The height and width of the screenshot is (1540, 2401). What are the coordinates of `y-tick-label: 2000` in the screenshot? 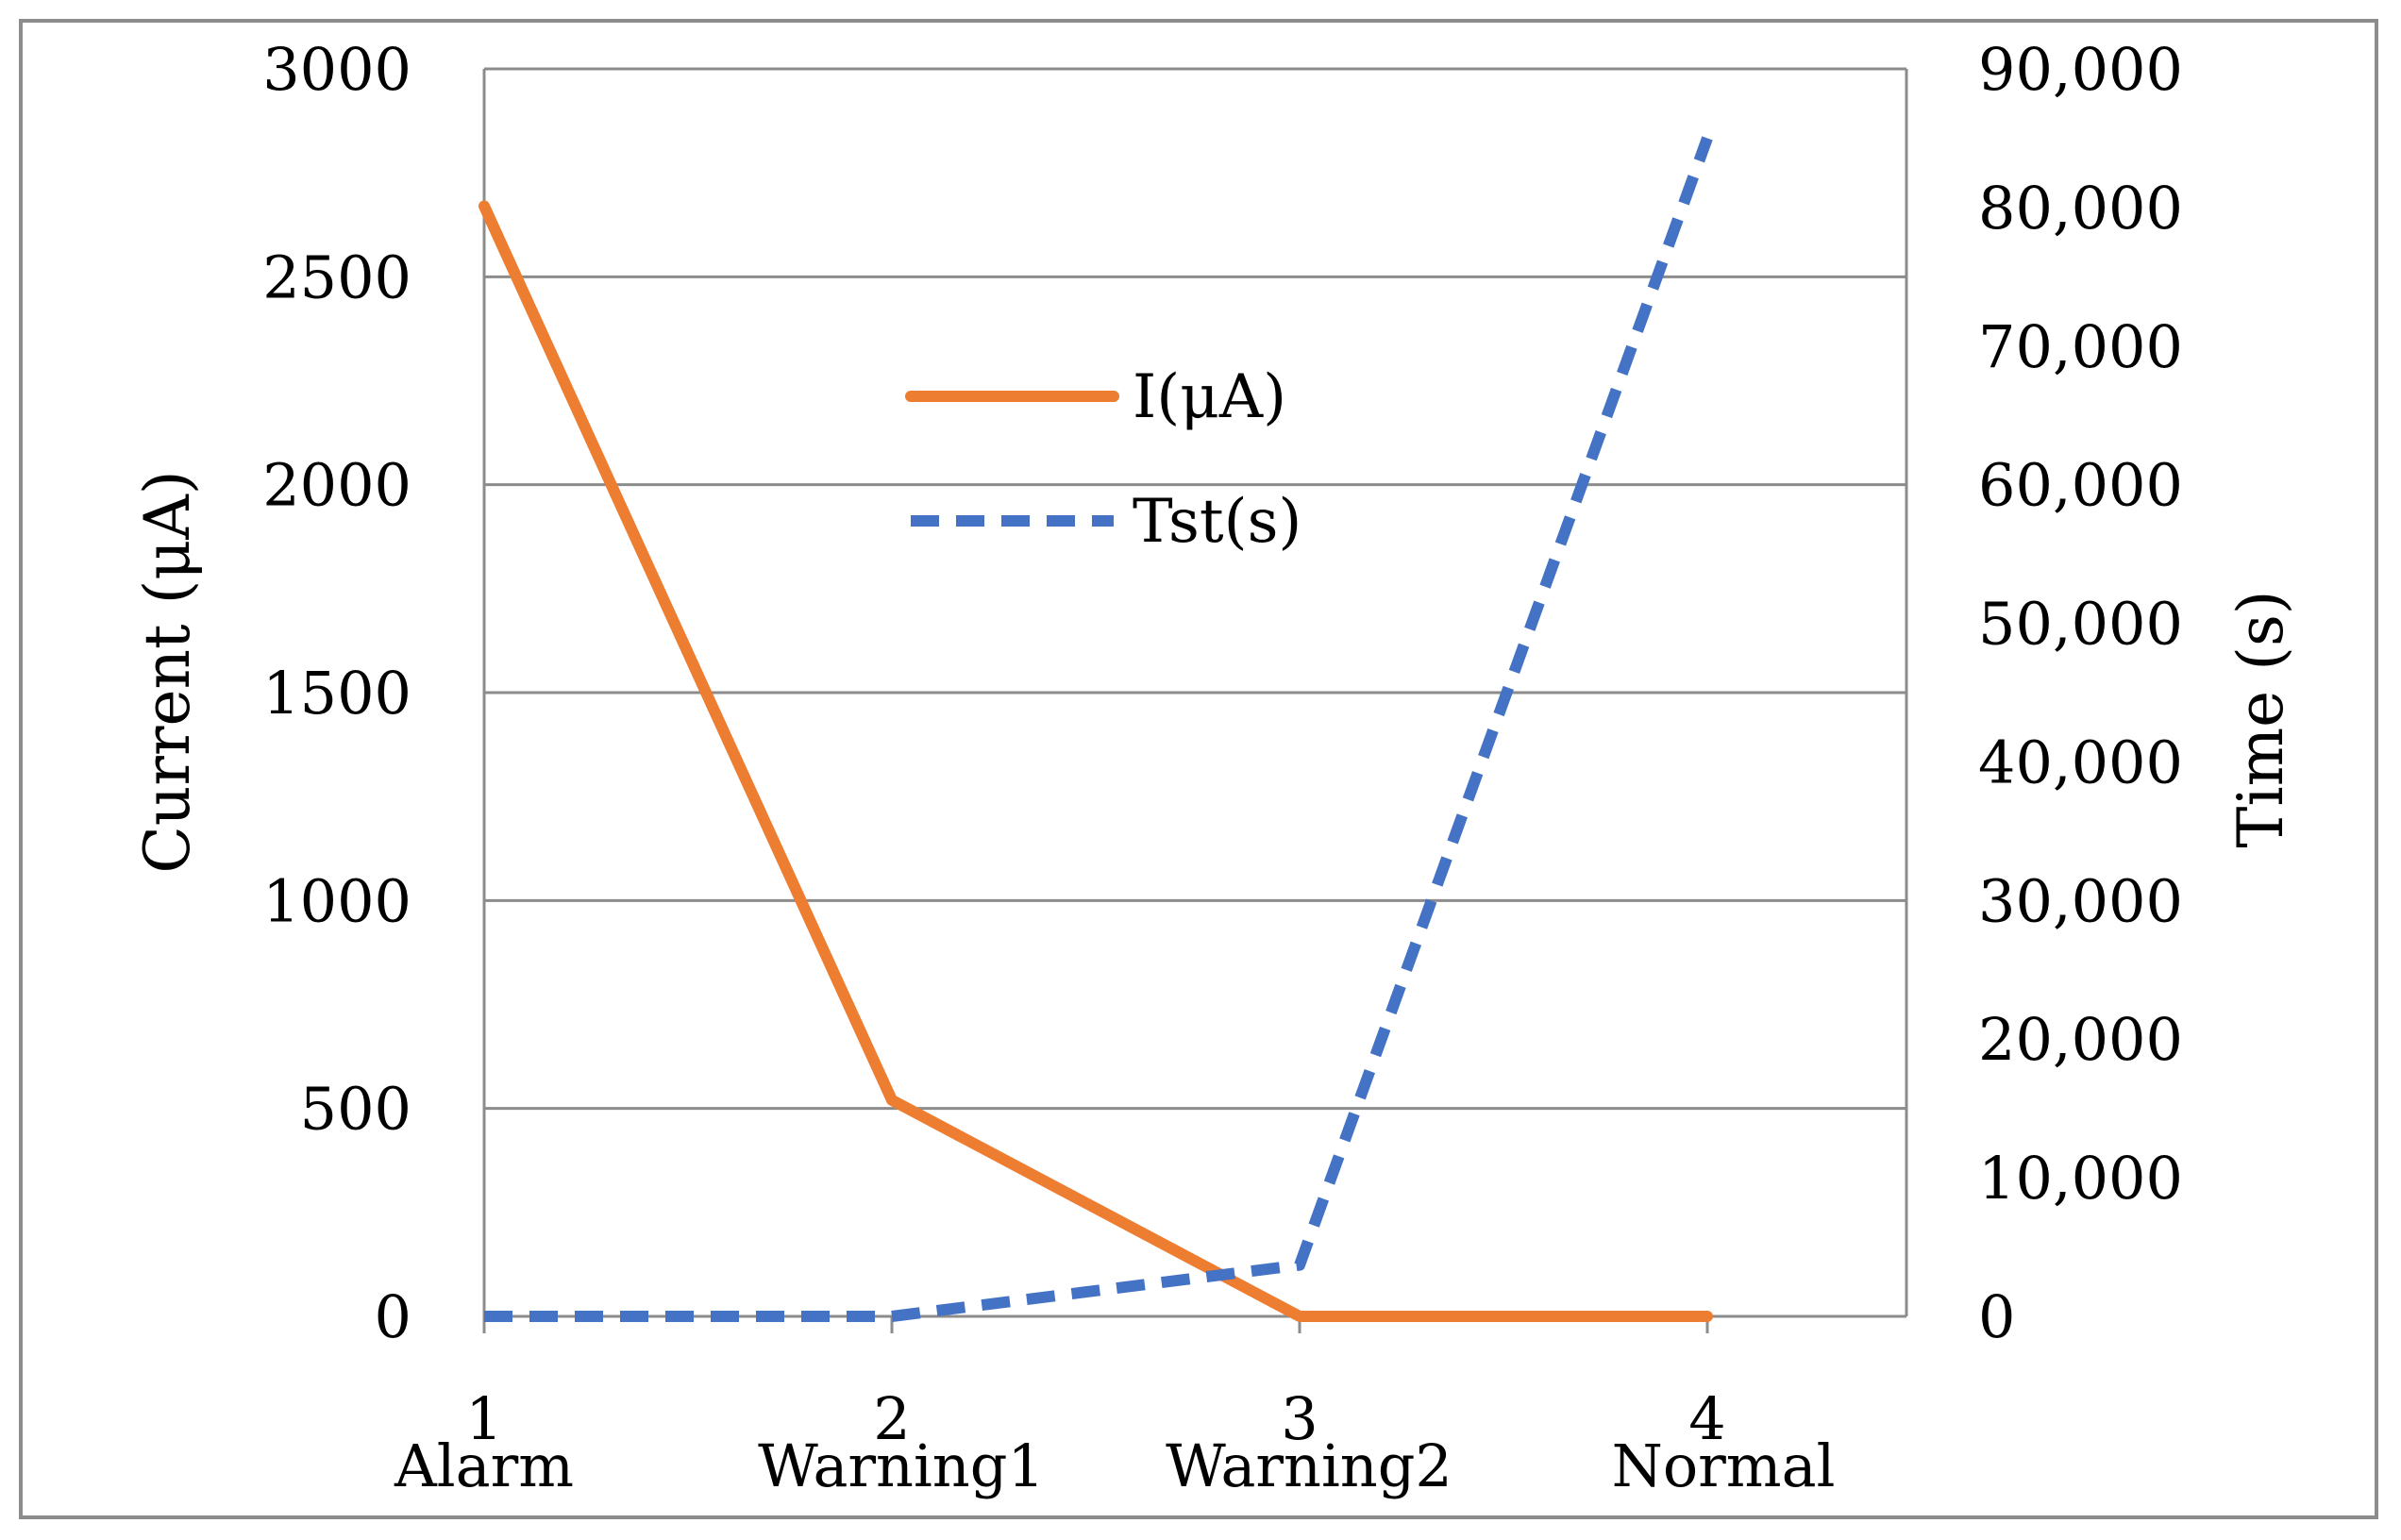 It's located at (336, 485).